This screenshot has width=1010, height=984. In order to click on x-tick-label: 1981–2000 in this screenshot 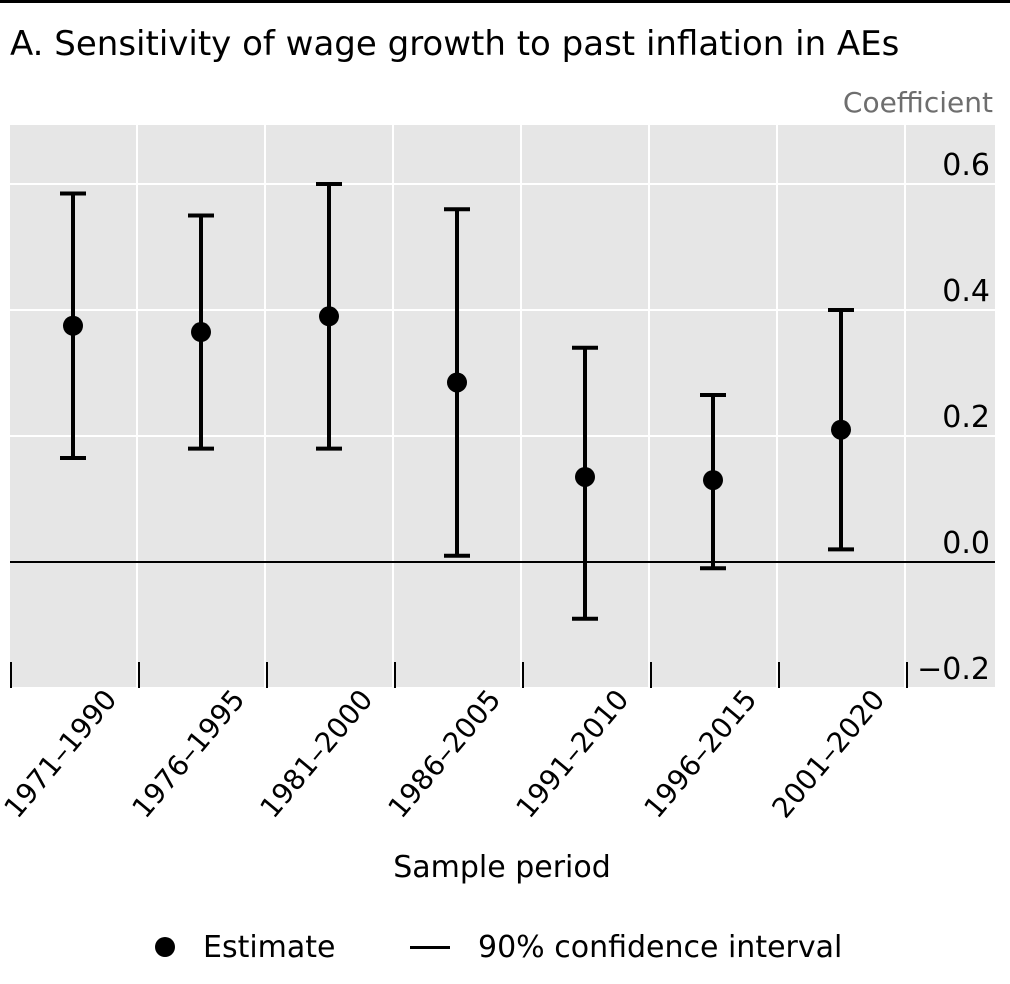, I will do `click(316, 753)`.